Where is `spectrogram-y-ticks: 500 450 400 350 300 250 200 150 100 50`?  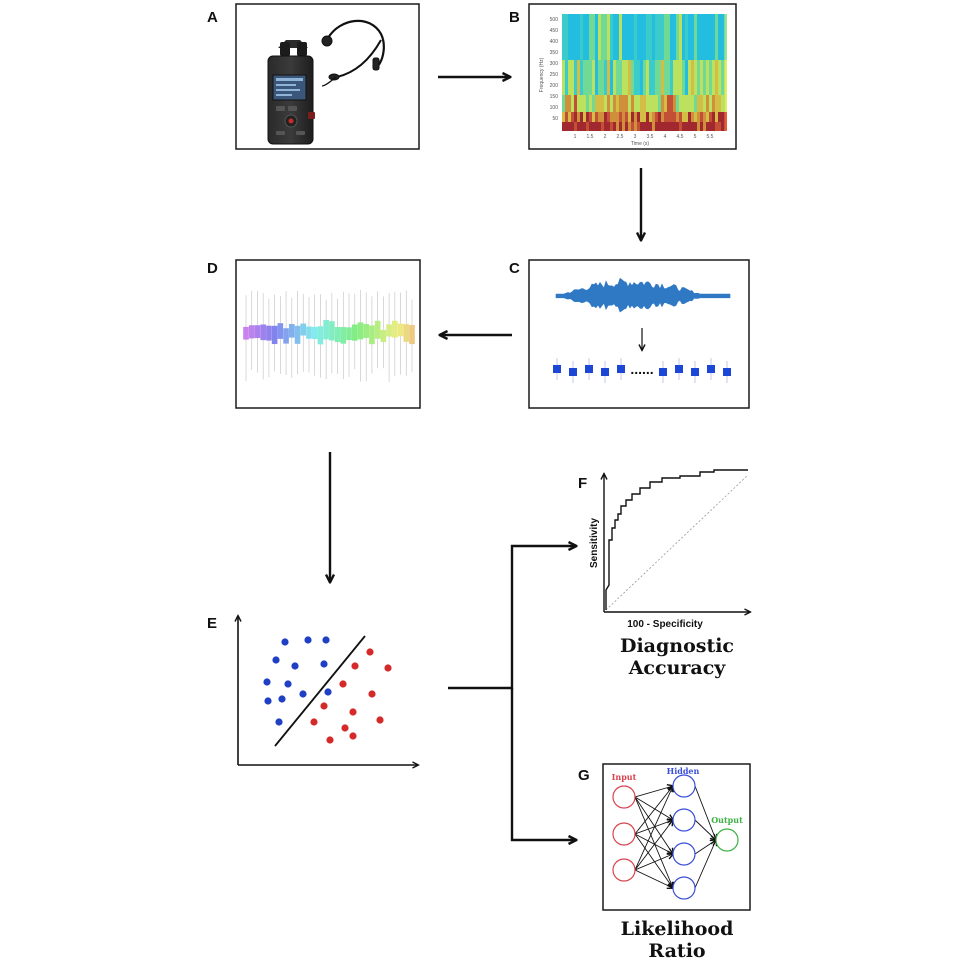
spectrogram-y-ticks: 500 450 400 350 300 250 200 150 100 50 is located at coordinates (554, 69).